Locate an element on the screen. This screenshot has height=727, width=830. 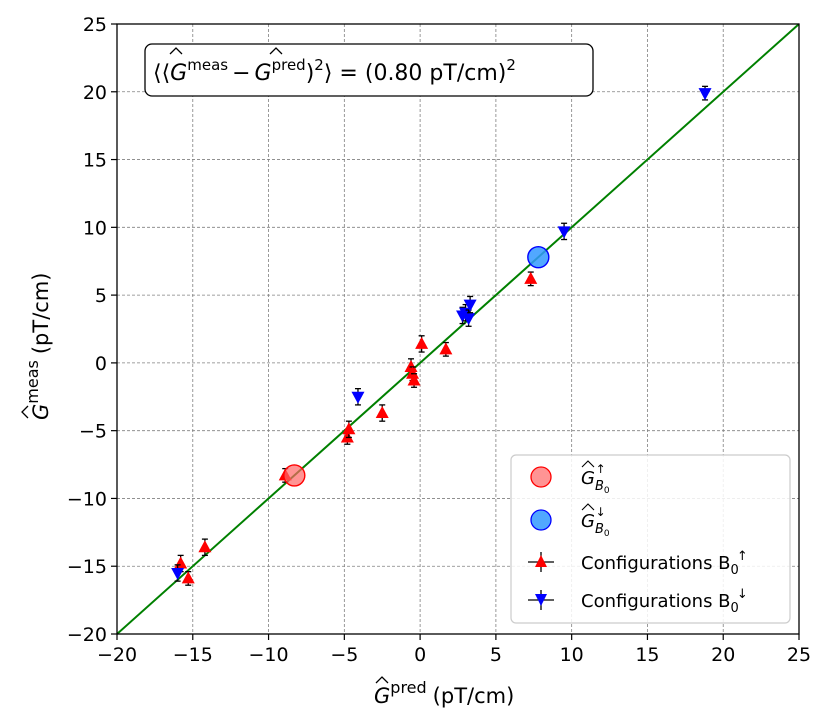
annotation-close-angle: ⟩ is located at coordinates (328, 73).